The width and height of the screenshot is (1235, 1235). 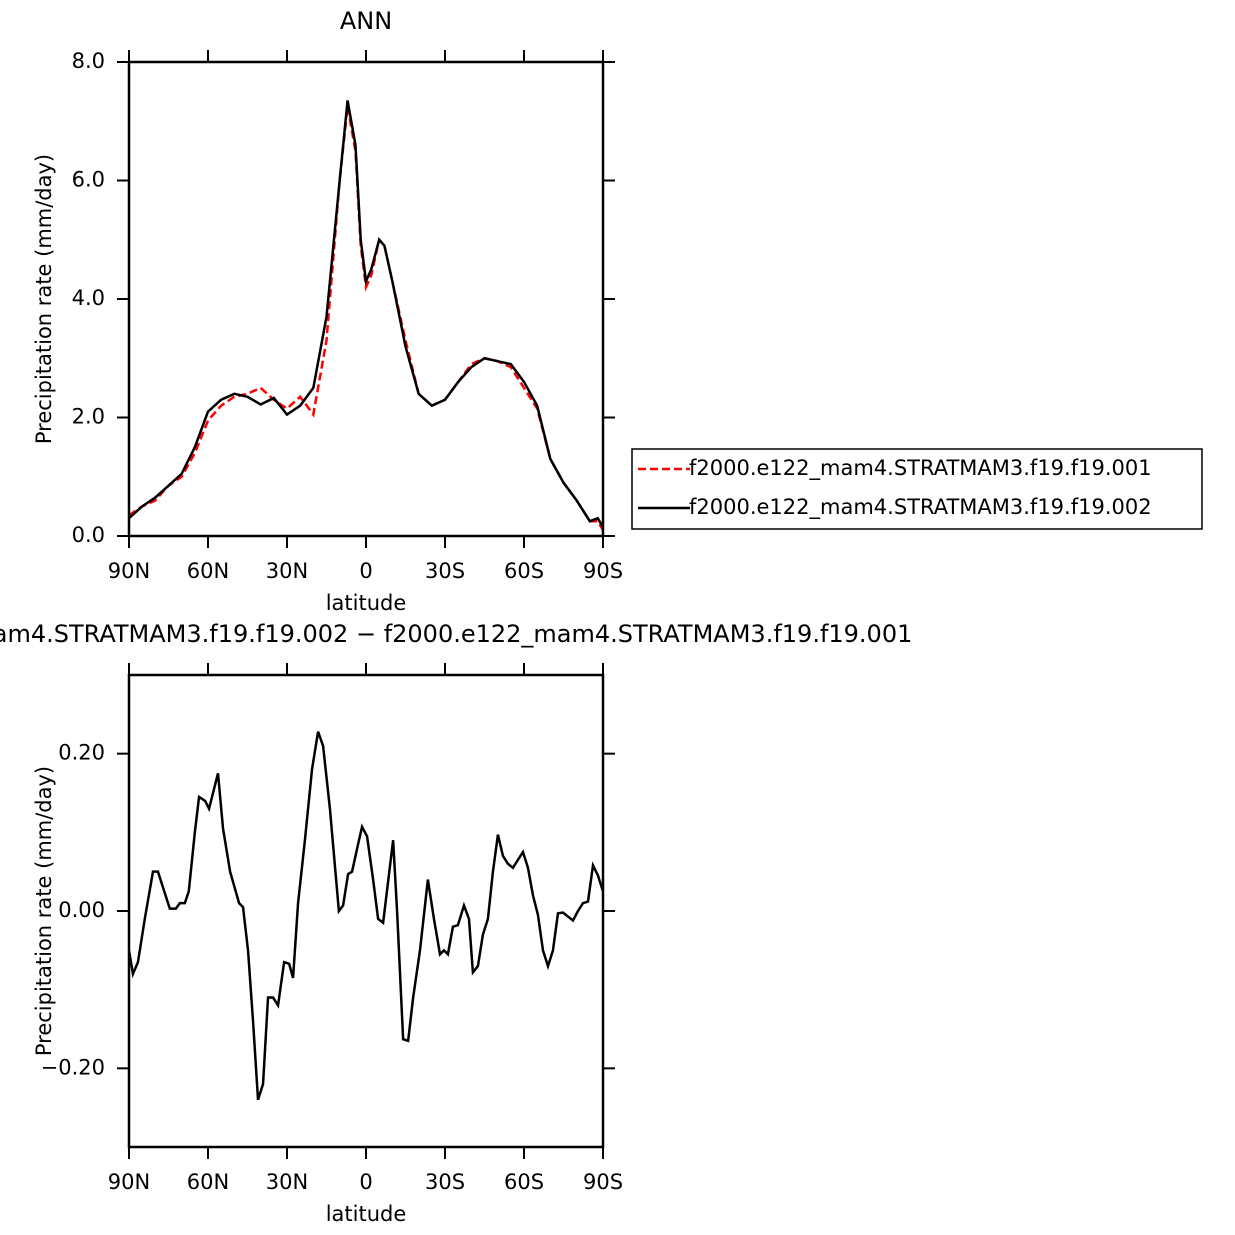 What do you see at coordinates (81, 753) in the screenshot?
I see `y-tick-label: 0.20` at bounding box center [81, 753].